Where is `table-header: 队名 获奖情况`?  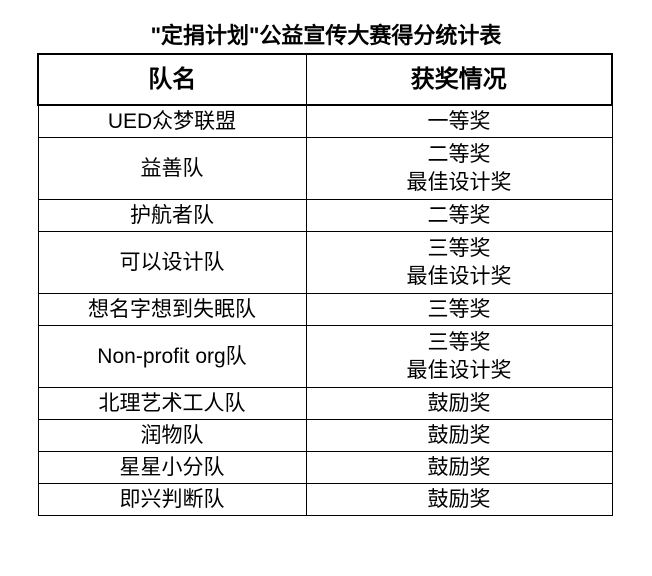
table-header: 队名 获奖情况 is located at coordinates (325, 79).